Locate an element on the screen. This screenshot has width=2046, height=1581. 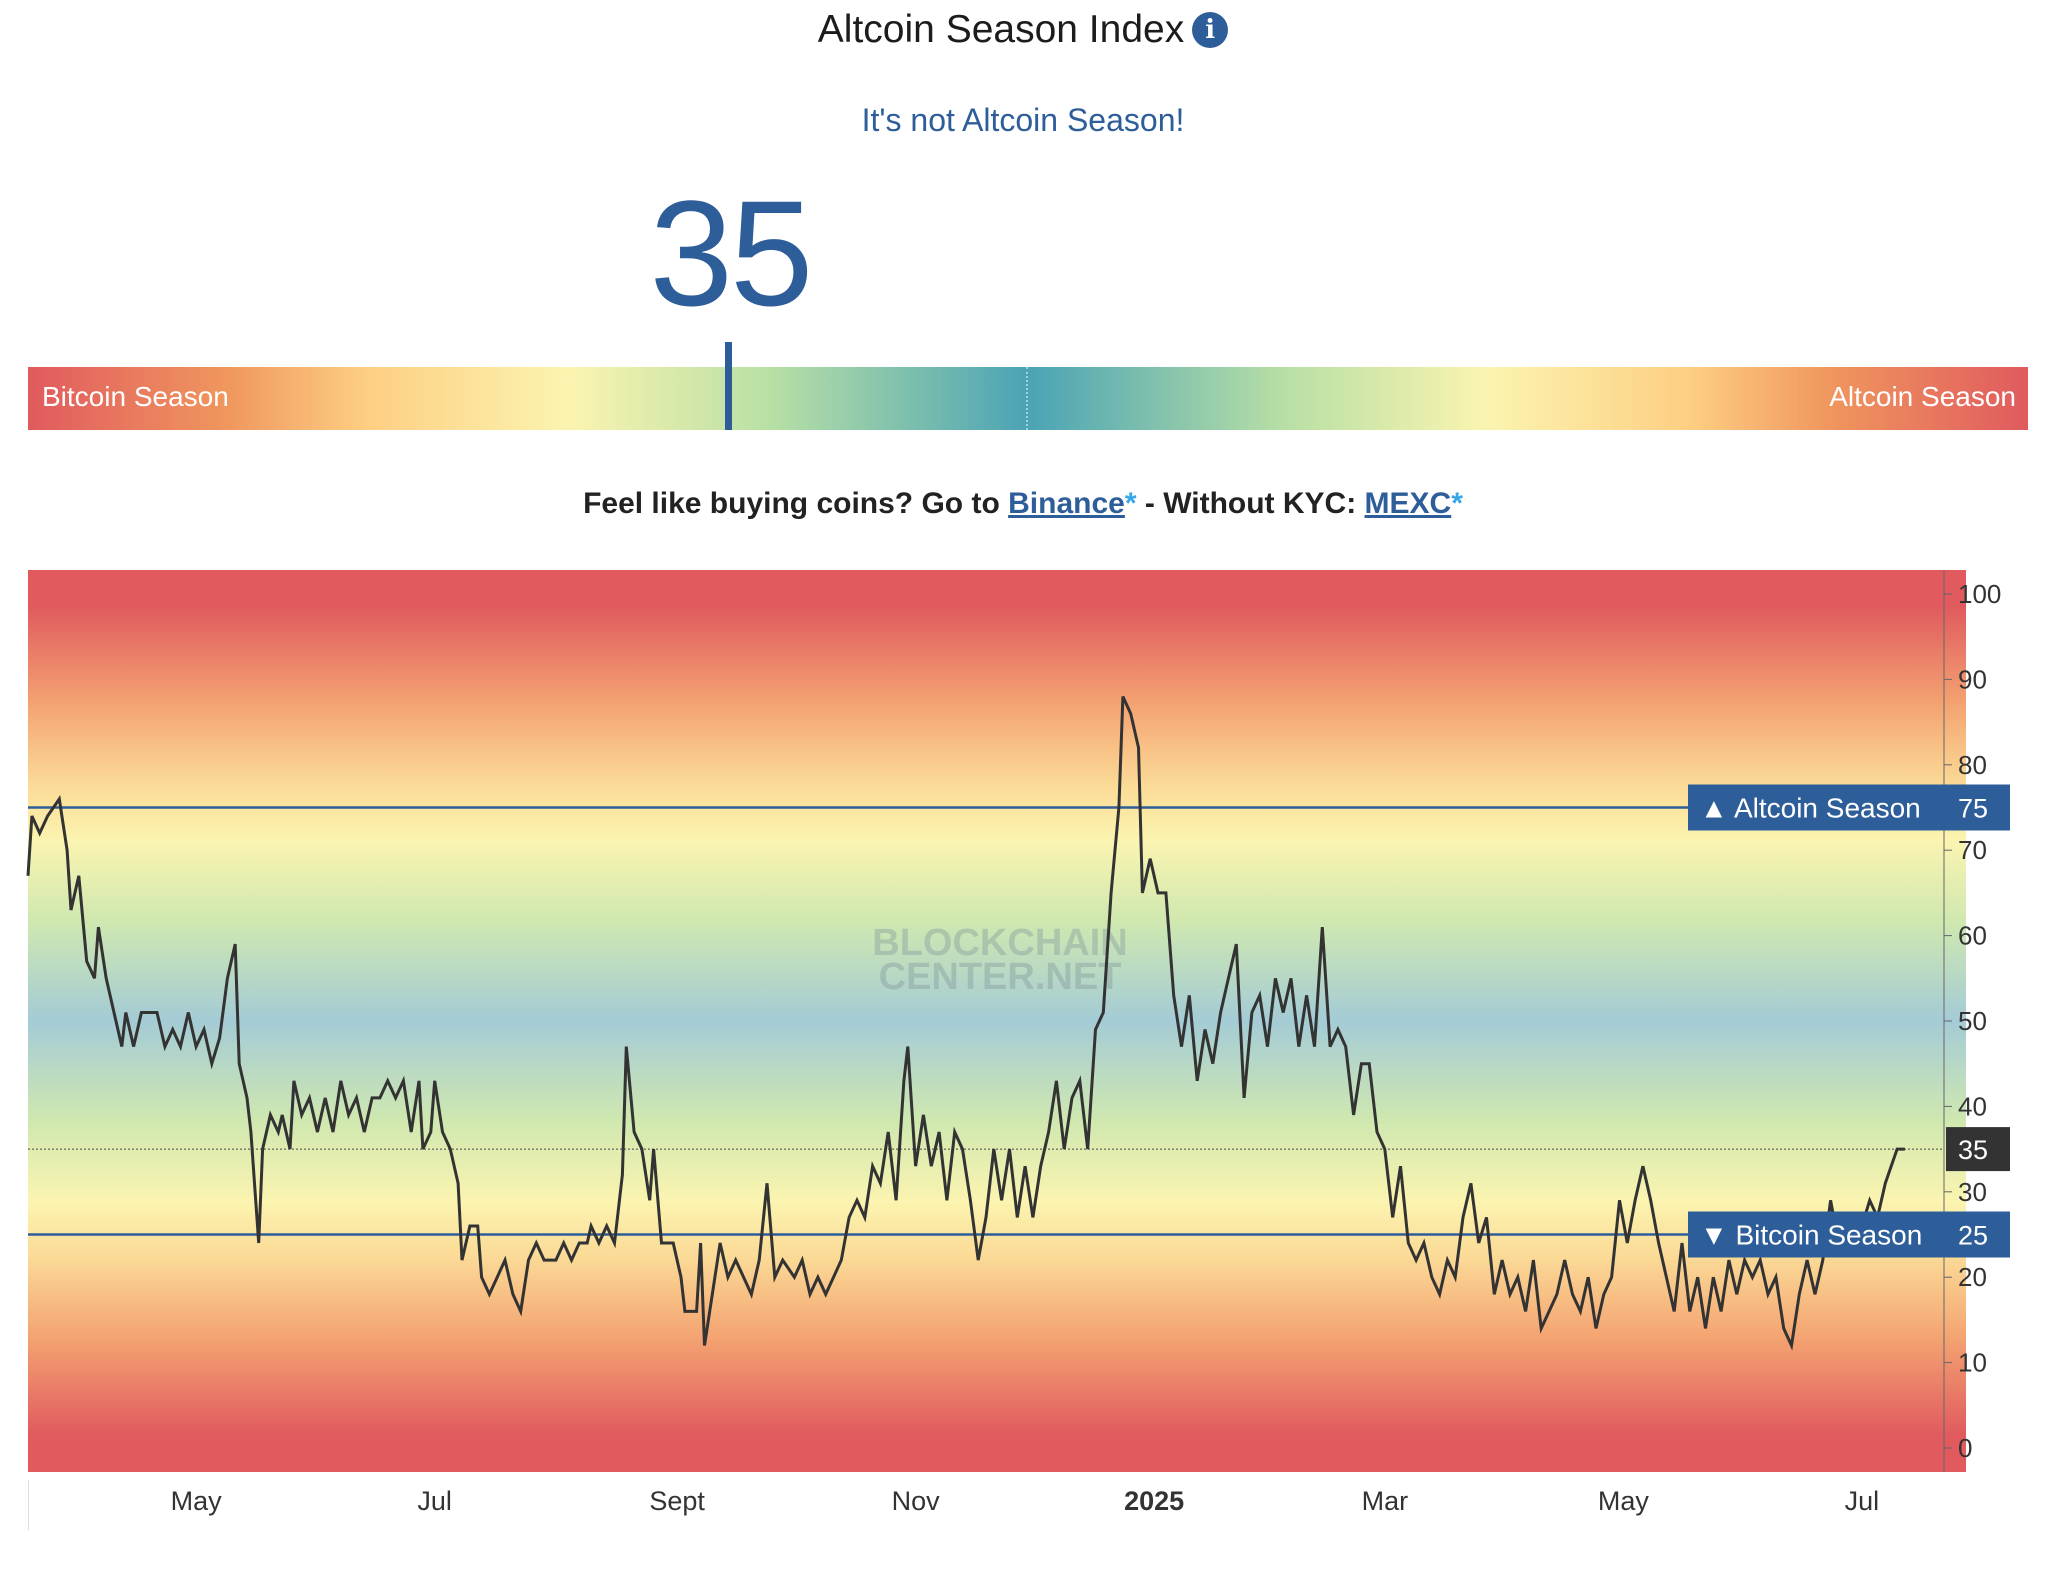
y-tick-label: 70 is located at coordinates (1972, 850).